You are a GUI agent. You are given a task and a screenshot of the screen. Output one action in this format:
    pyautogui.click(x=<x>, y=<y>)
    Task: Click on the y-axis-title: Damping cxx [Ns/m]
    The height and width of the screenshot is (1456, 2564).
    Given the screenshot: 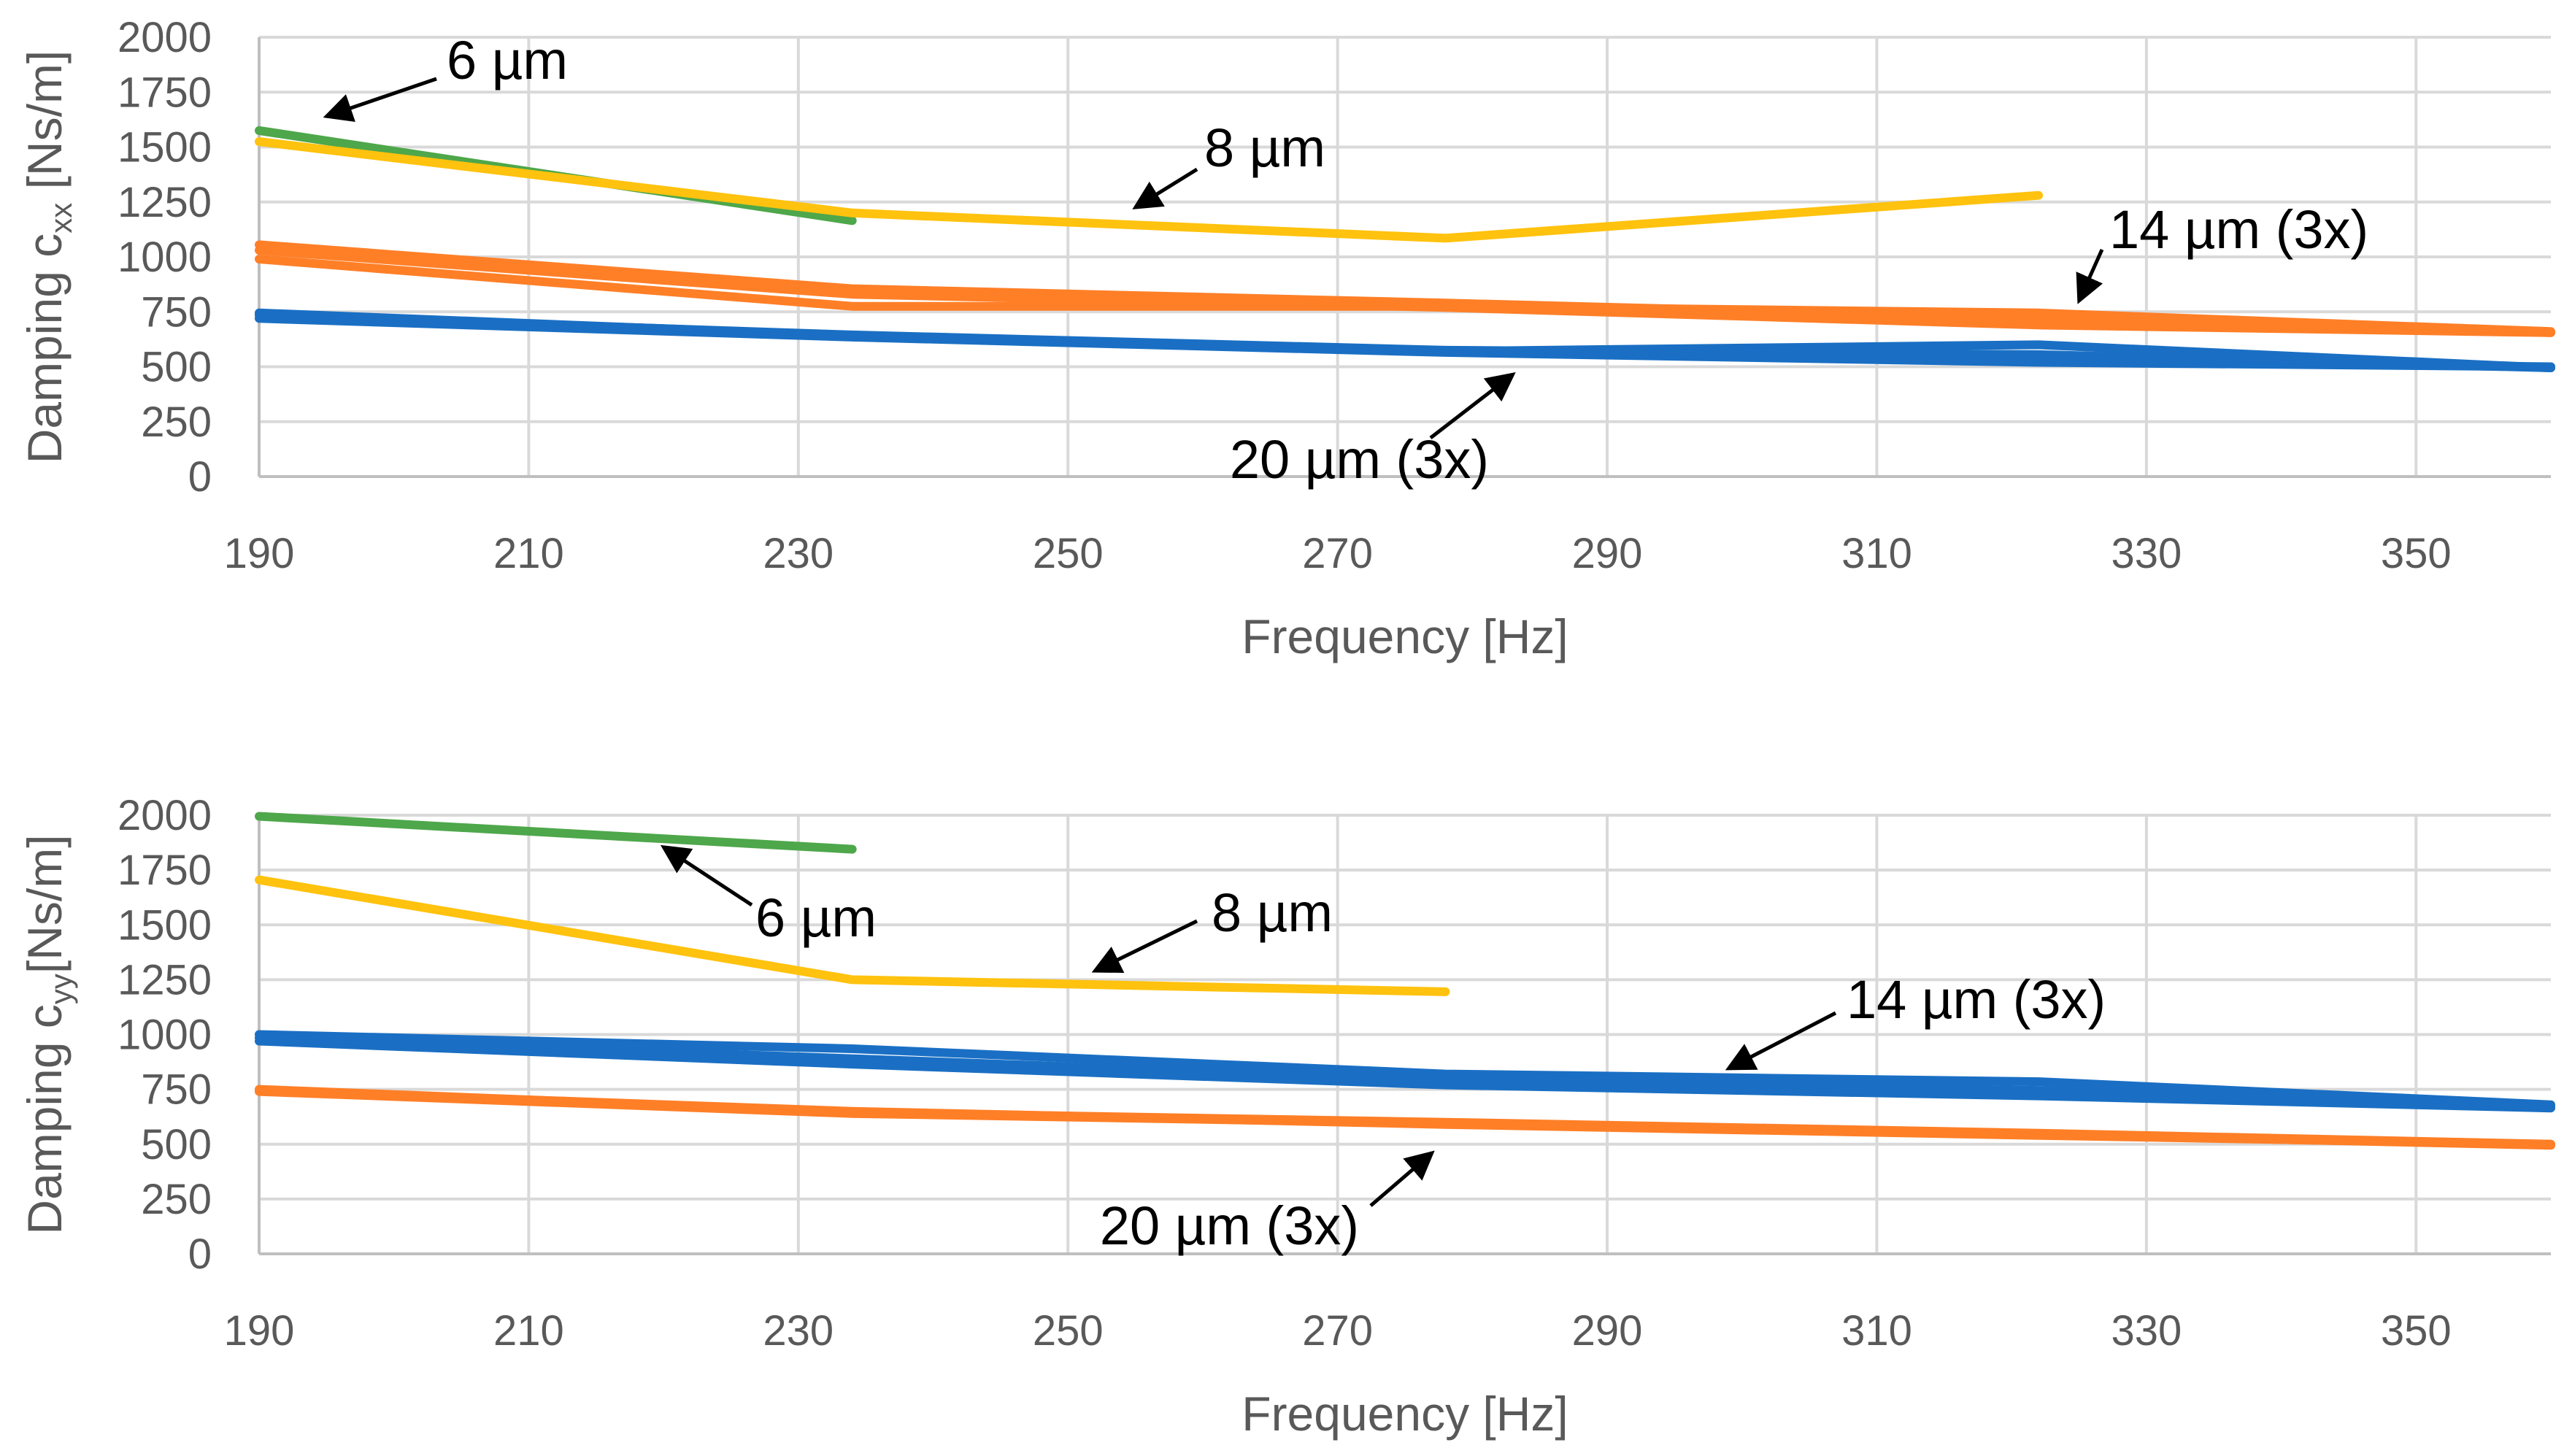 What is the action you would take?
    pyautogui.click(x=48, y=256)
    